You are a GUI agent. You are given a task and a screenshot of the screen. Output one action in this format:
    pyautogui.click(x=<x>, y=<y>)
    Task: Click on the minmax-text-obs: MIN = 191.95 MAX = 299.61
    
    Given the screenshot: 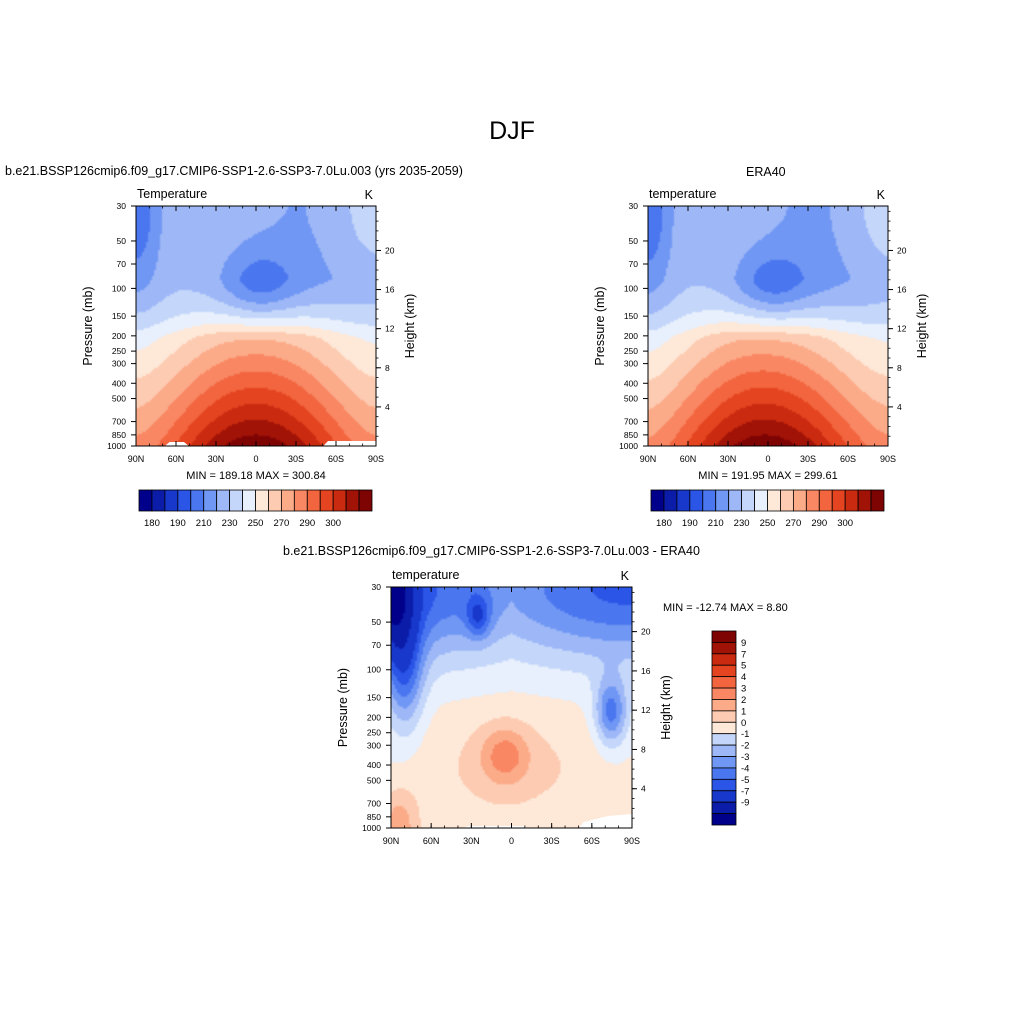 What is the action you would take?
    pyautogui.click(x=767, y=476)
    